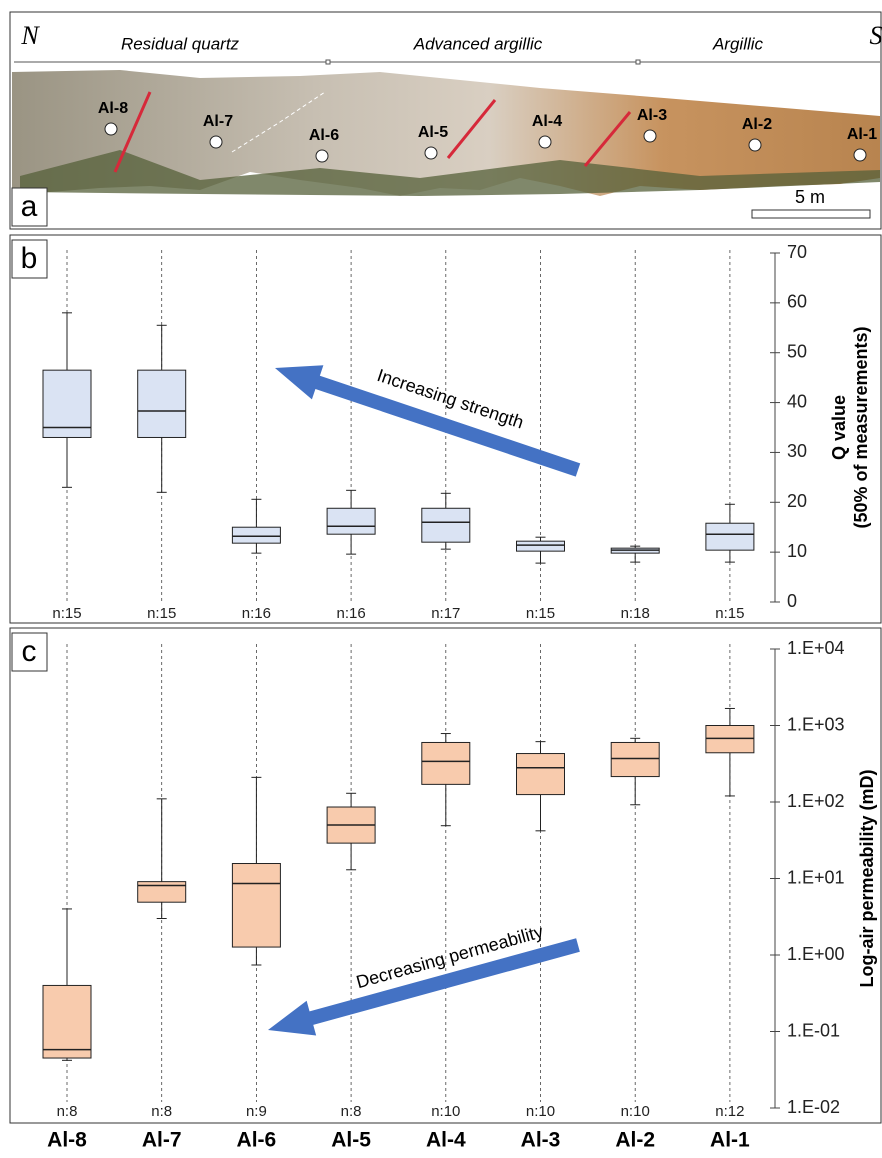  What do you see at coordinates (180, 43) in the screenshot?
I see `zone-label: Residual quartz` at bounding box center [180, 43].